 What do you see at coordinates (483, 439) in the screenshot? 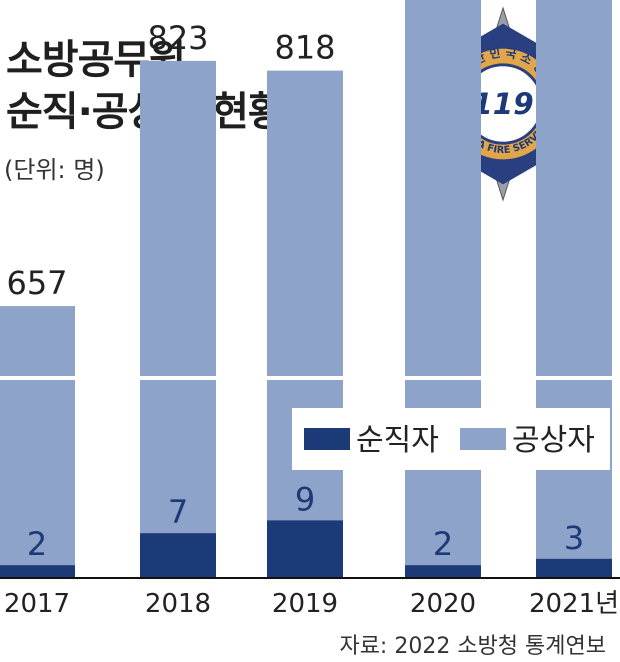
I see `legend-swatch-injured` at bounding box center [483, 439].